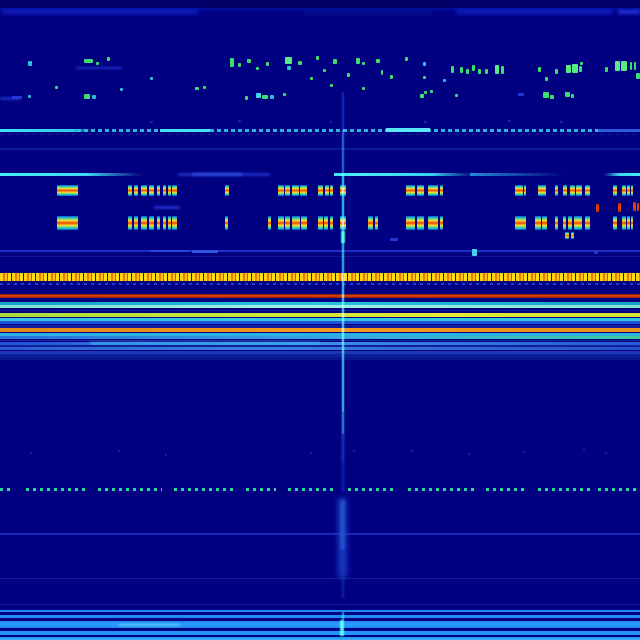 Image resolution: width=640 pixels, height=640 pixels. I want to click on sweep-line-knot, so click(342, 237).